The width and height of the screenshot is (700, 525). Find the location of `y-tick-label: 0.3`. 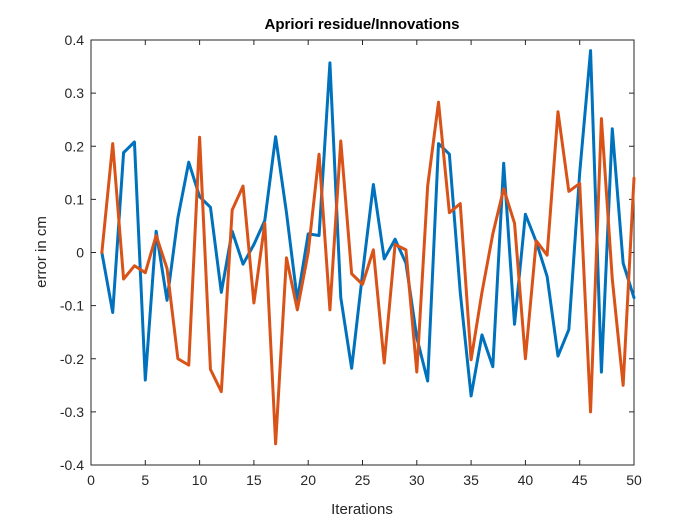

y-tick-label: 0.3 is located at coordinates (75, 93).